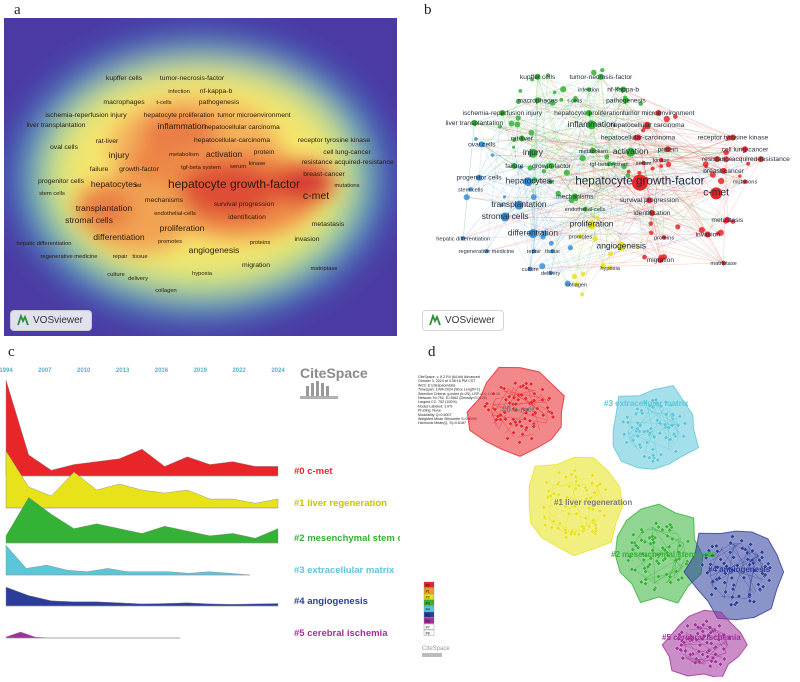  What do you see at coordinates (428, 597) in the screenshot?
I see `legend-label: #2` at bounding box center [428, 597].